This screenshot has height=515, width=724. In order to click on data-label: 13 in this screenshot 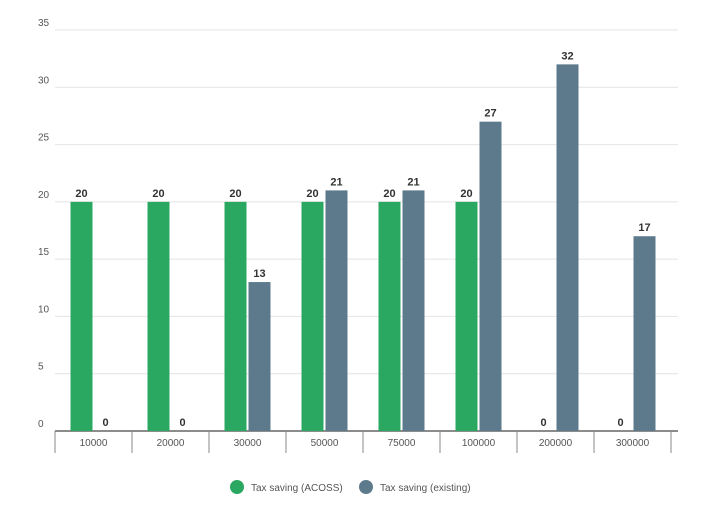, I will do `click(259, 274)`.